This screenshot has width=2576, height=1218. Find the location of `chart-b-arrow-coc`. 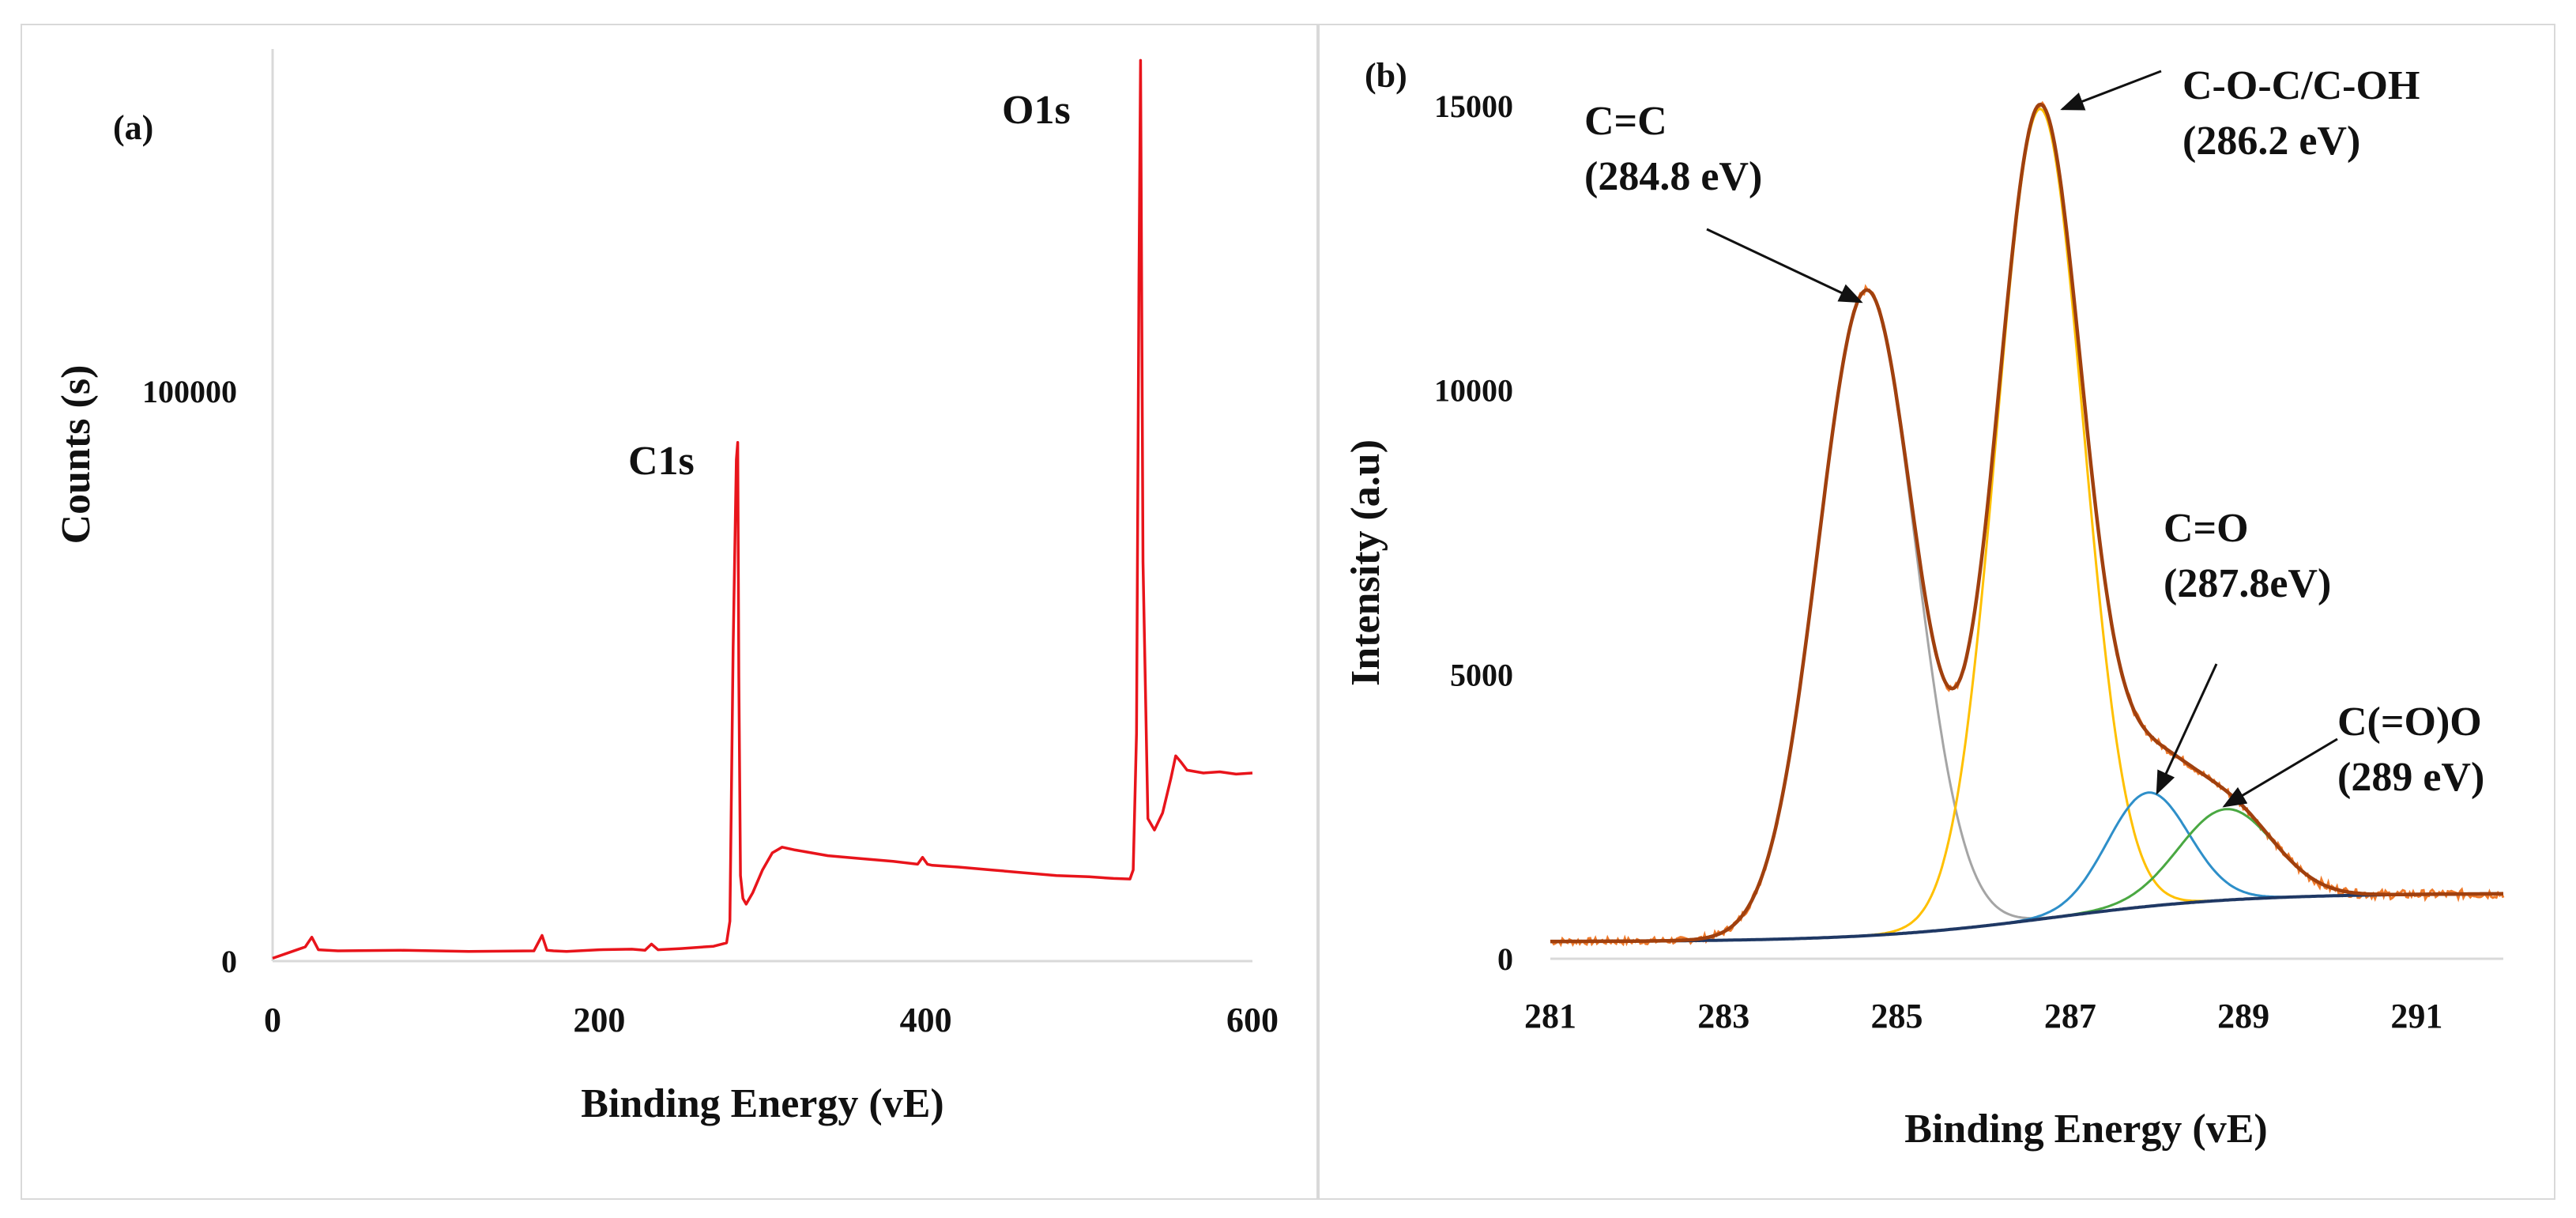

chart-b-arrow-coc is located at coordinates (2111, 90).